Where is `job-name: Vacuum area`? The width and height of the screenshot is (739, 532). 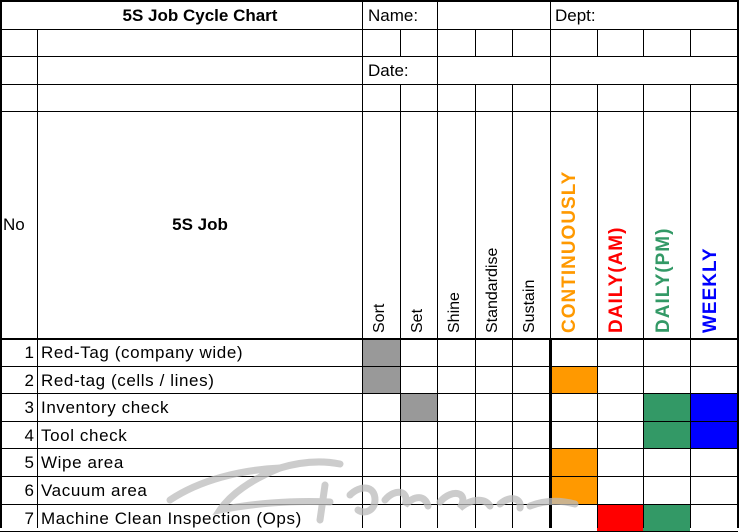 job-name: Vacuum area is located at coordinates (94, 490).